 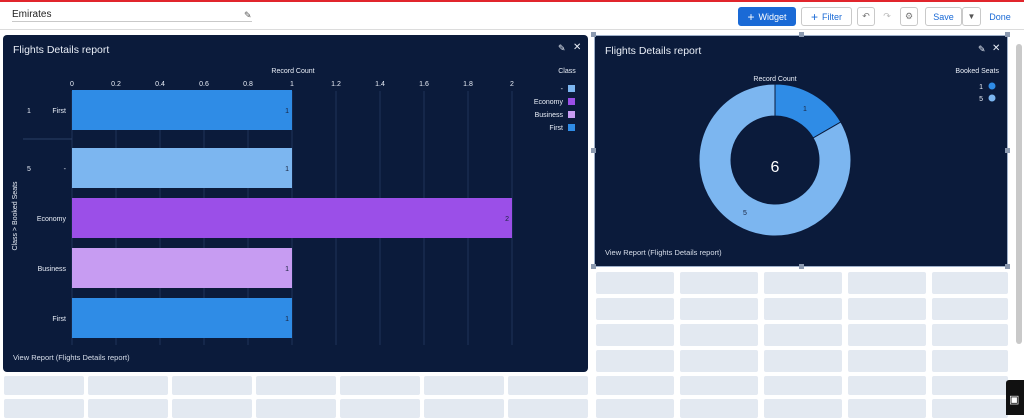 I want to click on chevron-down-icon: ▼, so click(x=971, y=16).